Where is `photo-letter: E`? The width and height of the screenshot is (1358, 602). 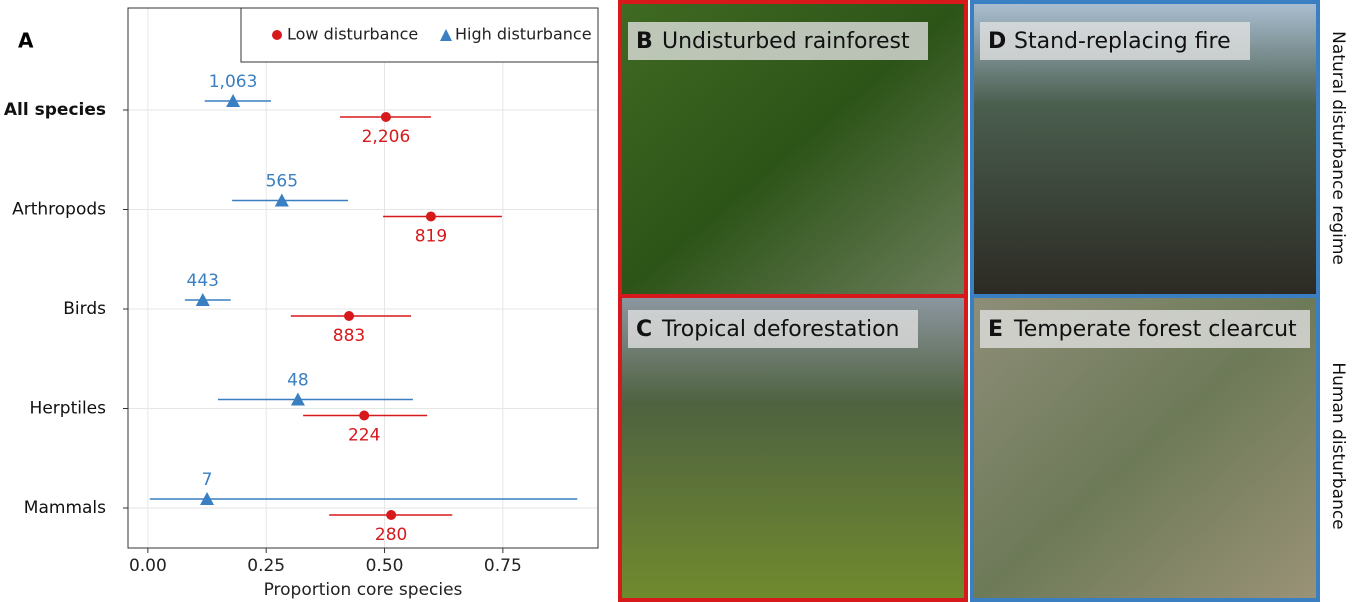 photo-letter: E is located at coordinates (995, 329).